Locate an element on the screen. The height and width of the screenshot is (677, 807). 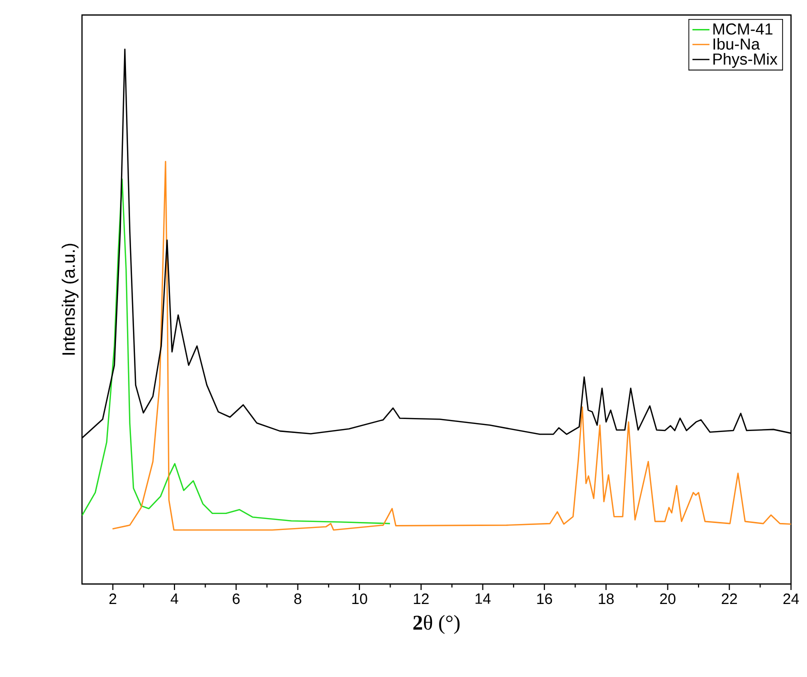
legend-label: Phys-Mix is located at coordinates (745, 60).